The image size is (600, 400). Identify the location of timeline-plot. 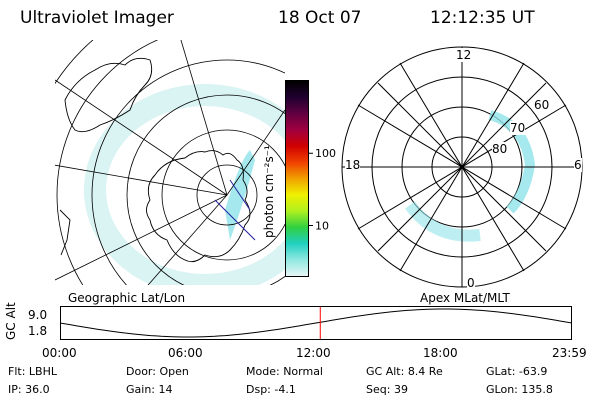
(316, 323).